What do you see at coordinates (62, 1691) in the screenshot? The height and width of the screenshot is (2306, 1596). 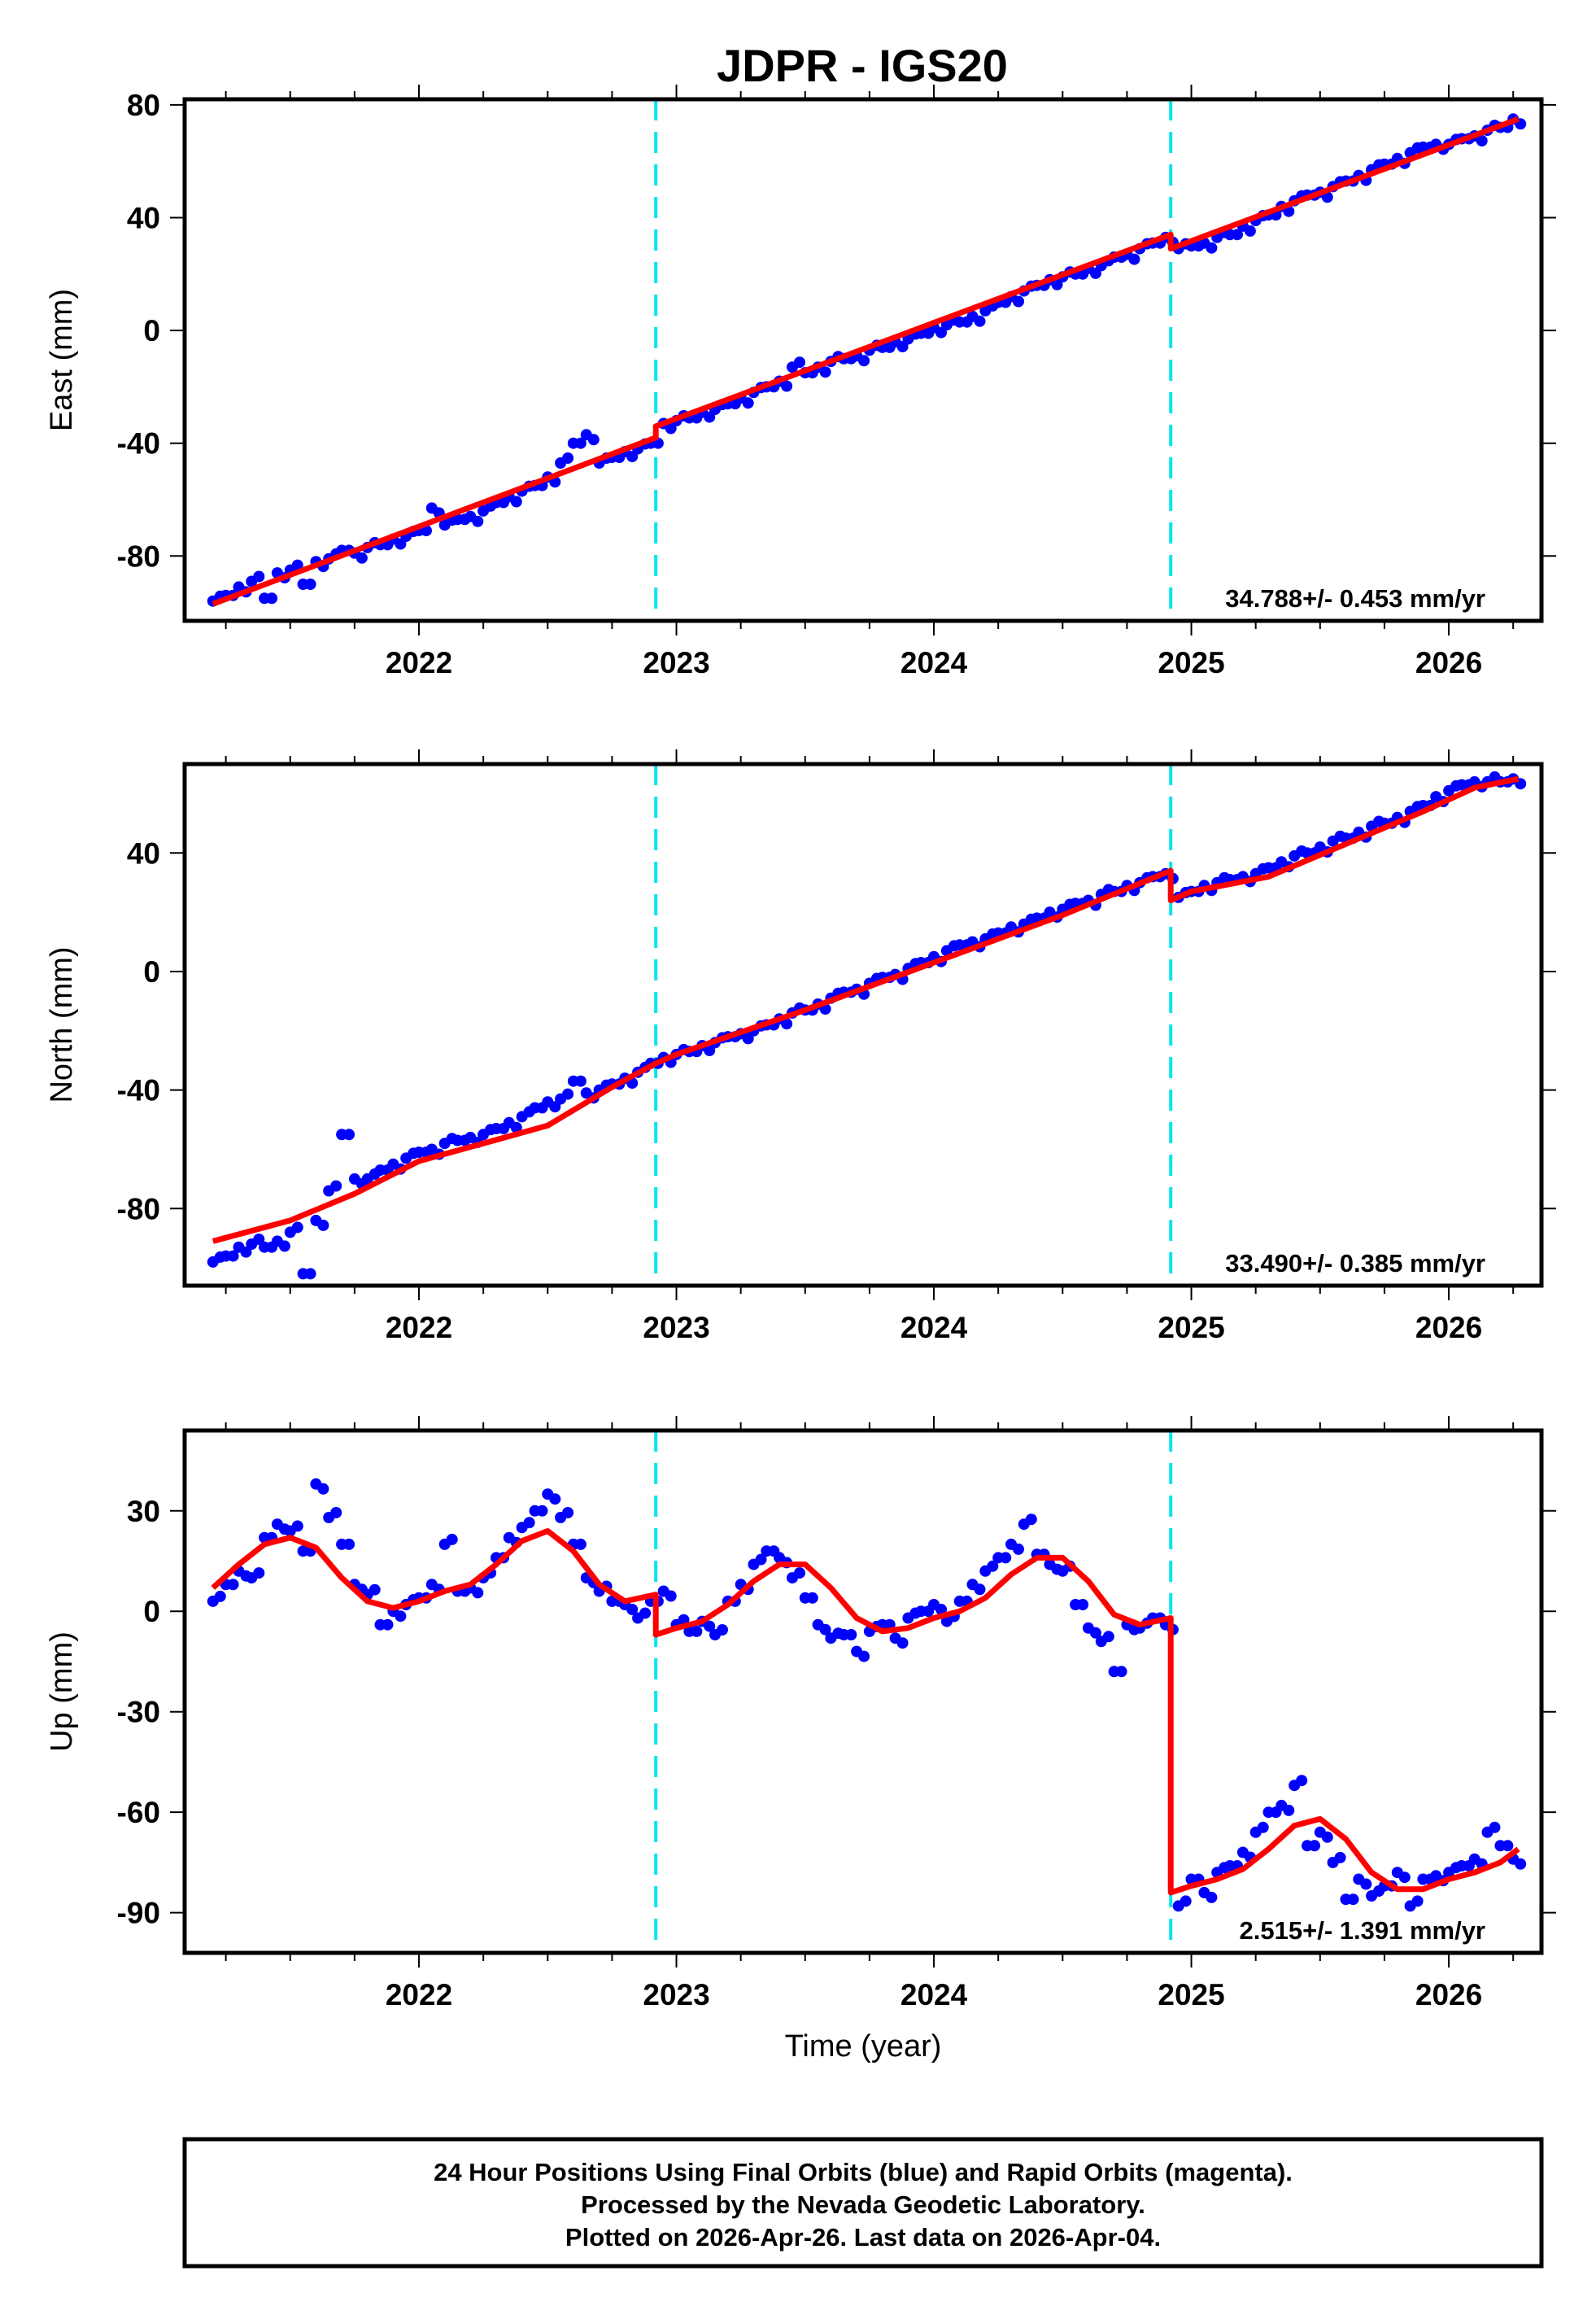 I see `y-axis-label: Up (mm)` at bounding box center [62, 1691].